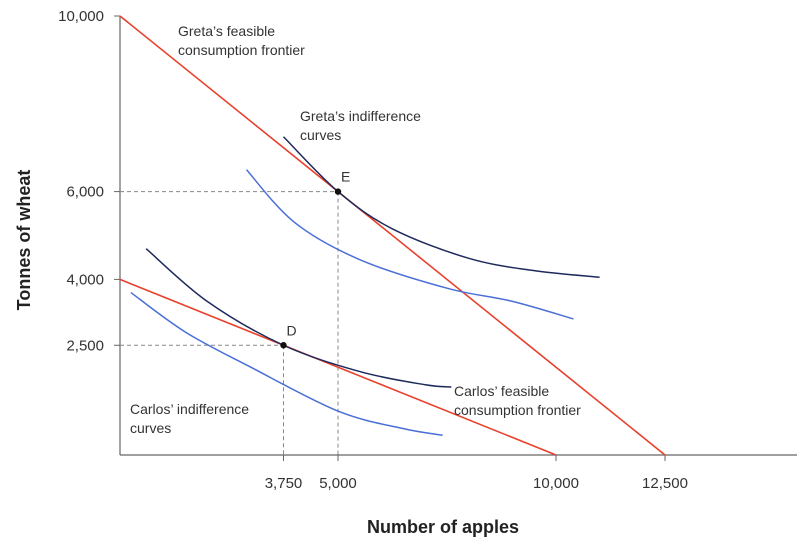  Describe the element at coordinates (338, 191) in the screenshot. I see `point-e` at that location.